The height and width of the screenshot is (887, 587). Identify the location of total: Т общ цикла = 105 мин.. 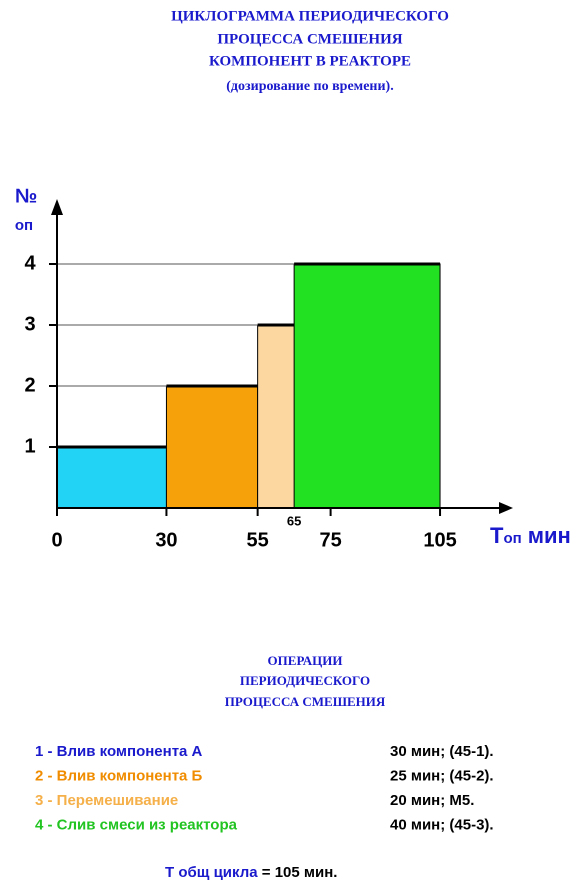
(251, 872).